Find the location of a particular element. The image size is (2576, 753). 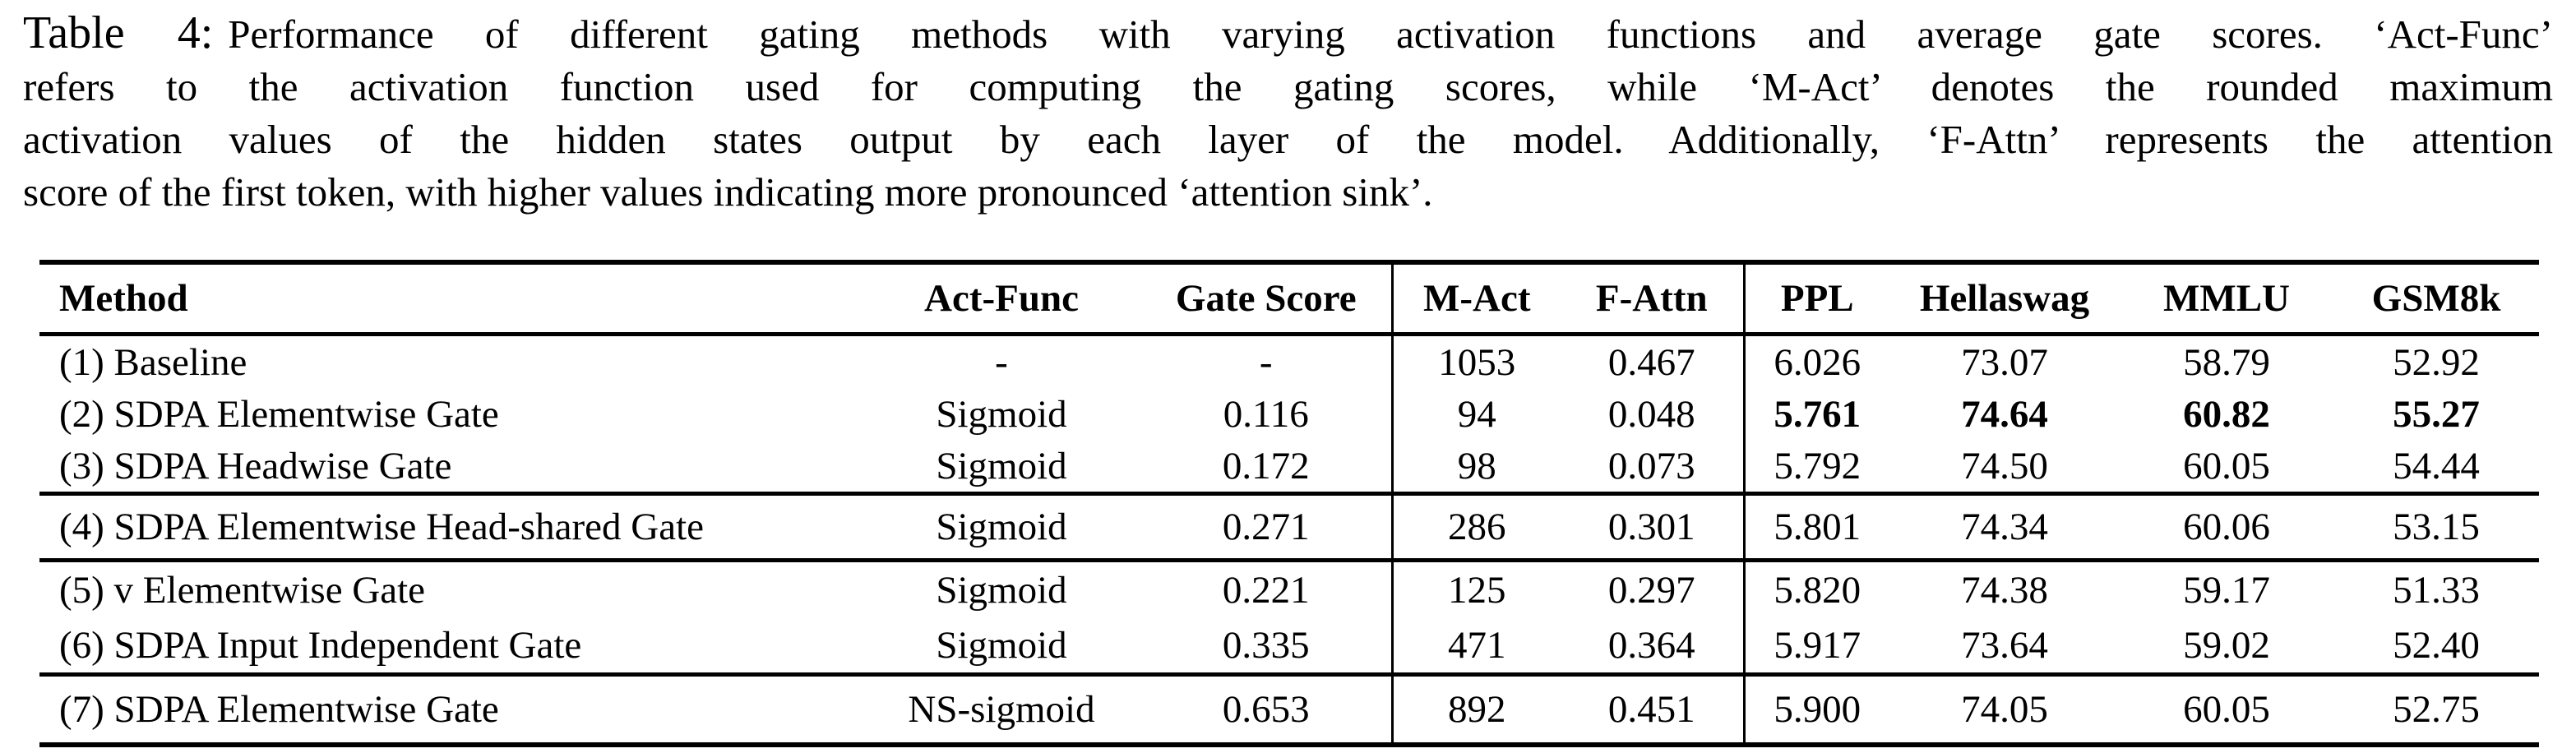

table-cell: 0.073 is located at coordinates (1651, 466).